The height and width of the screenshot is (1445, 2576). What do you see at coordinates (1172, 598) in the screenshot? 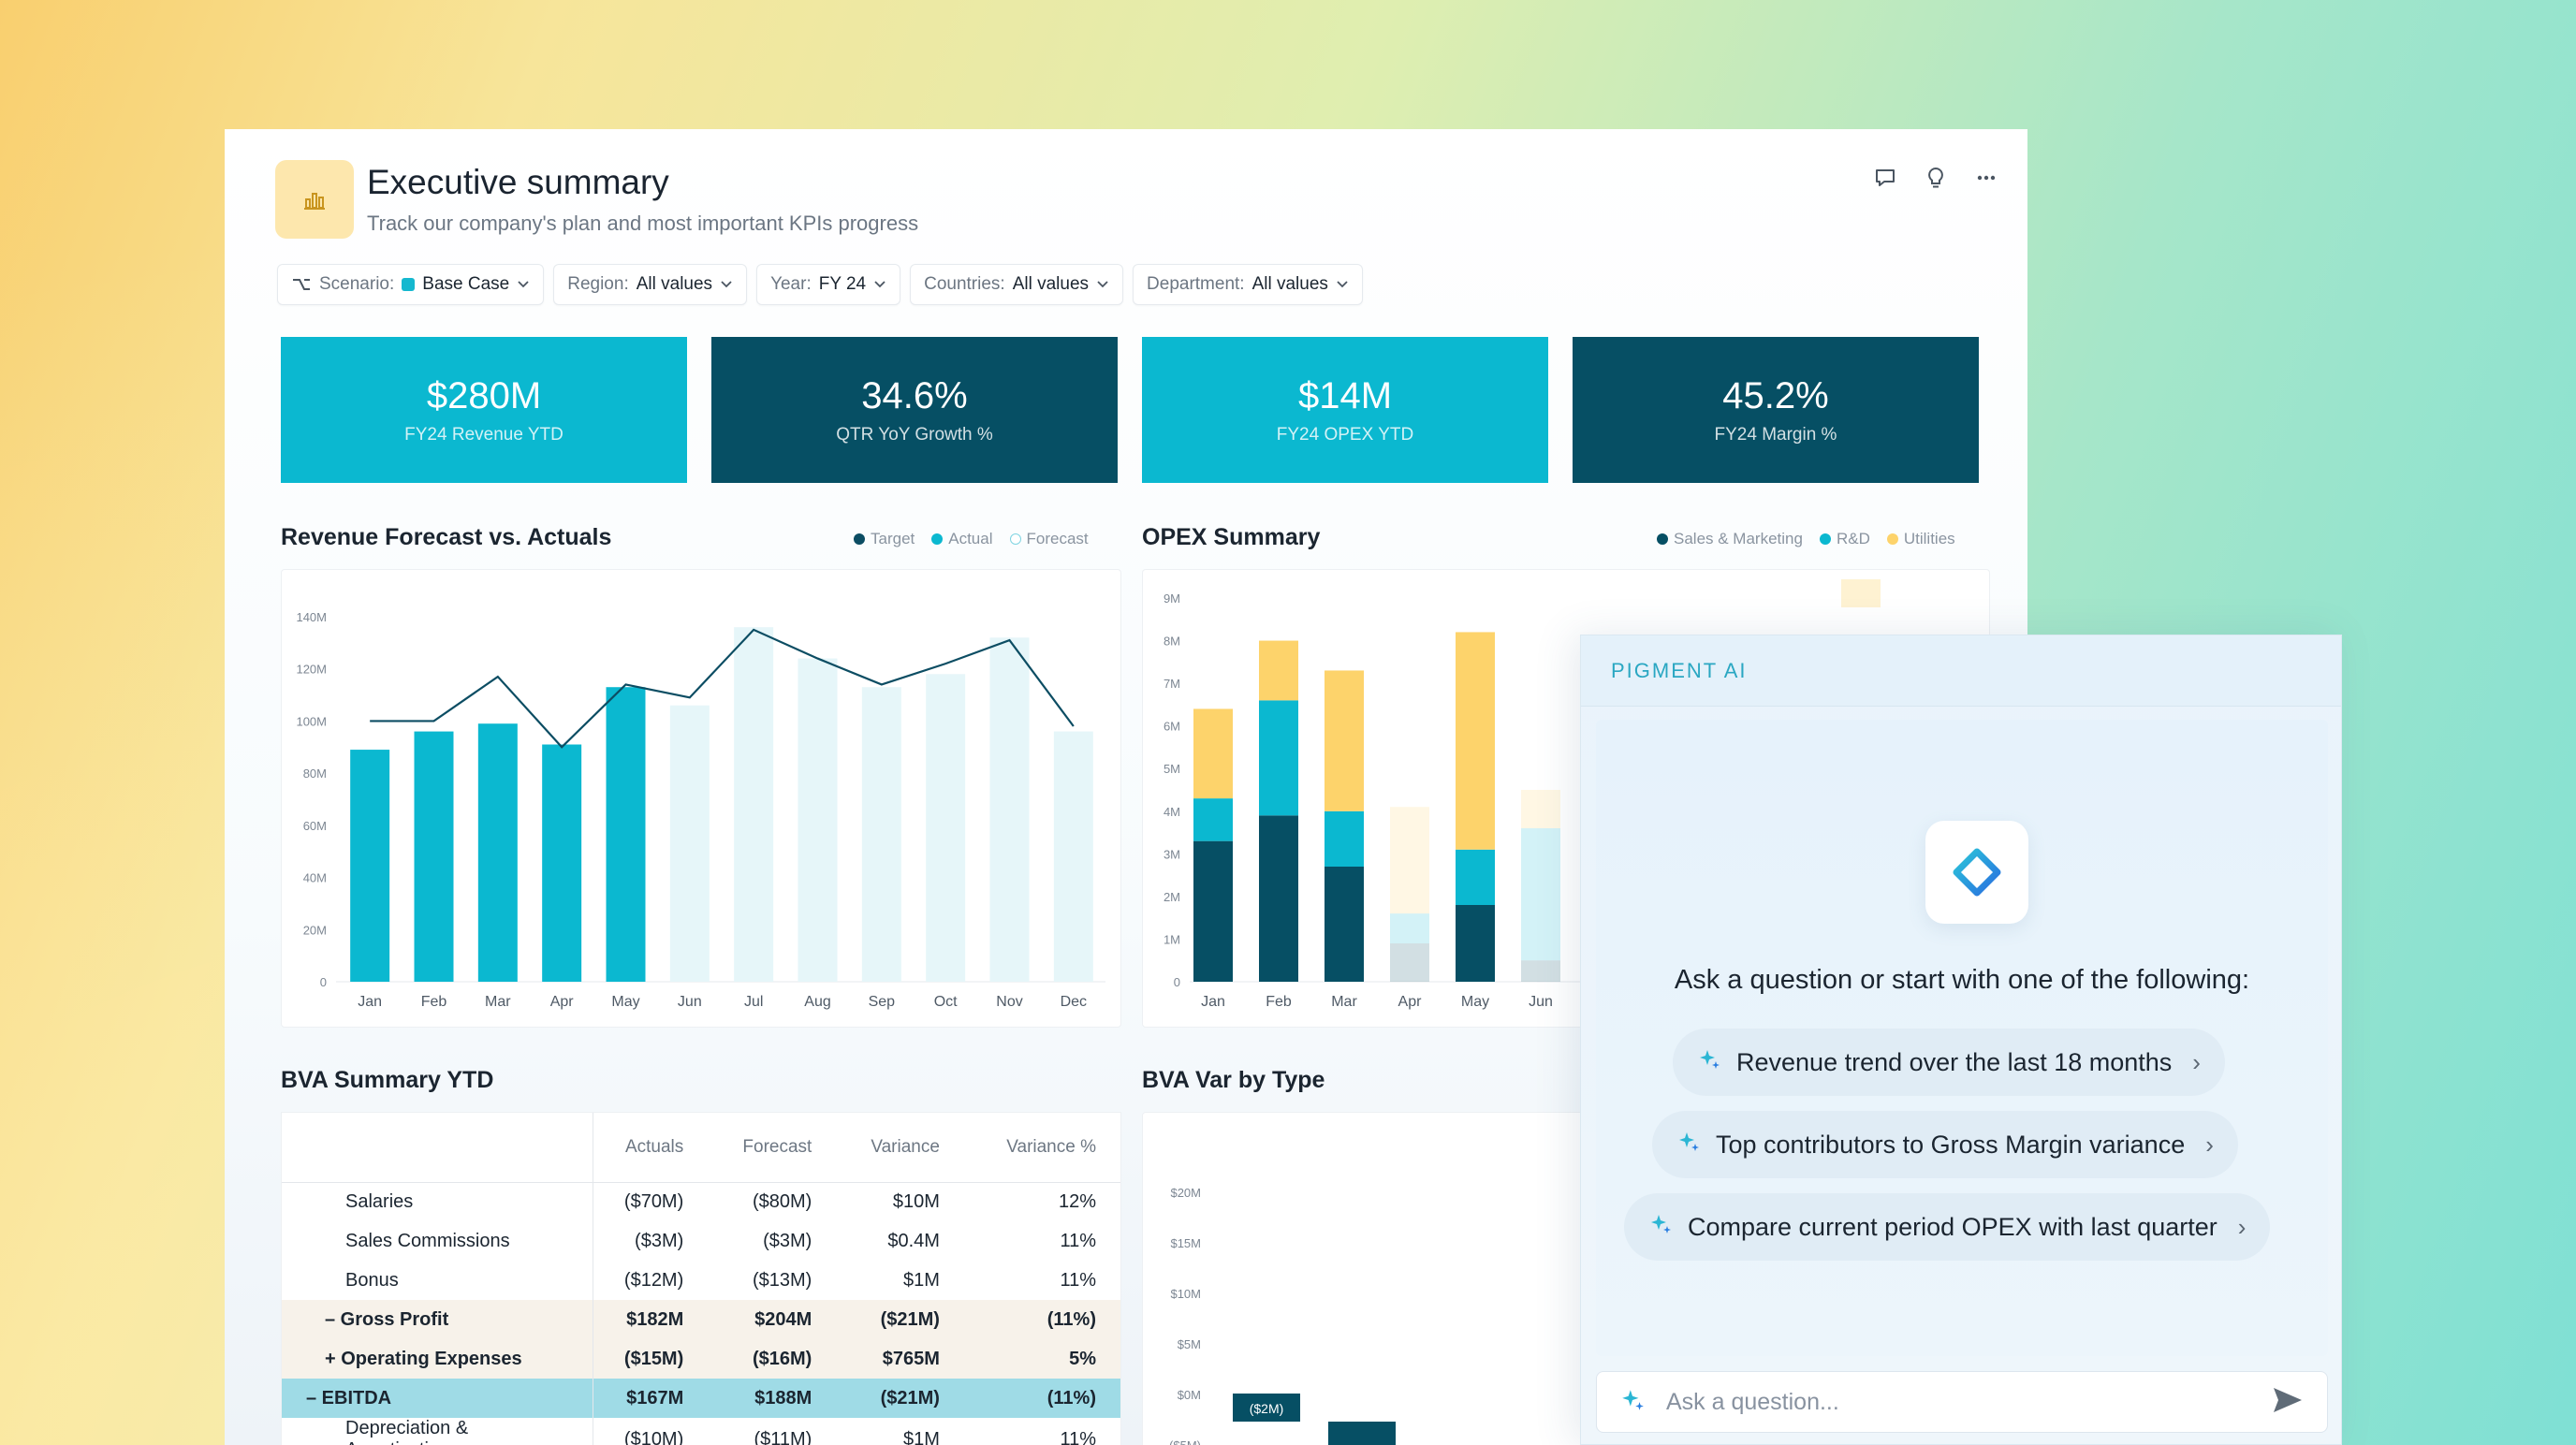
I see `y-tick-label: 9M` at bounding box center [1172, 598].